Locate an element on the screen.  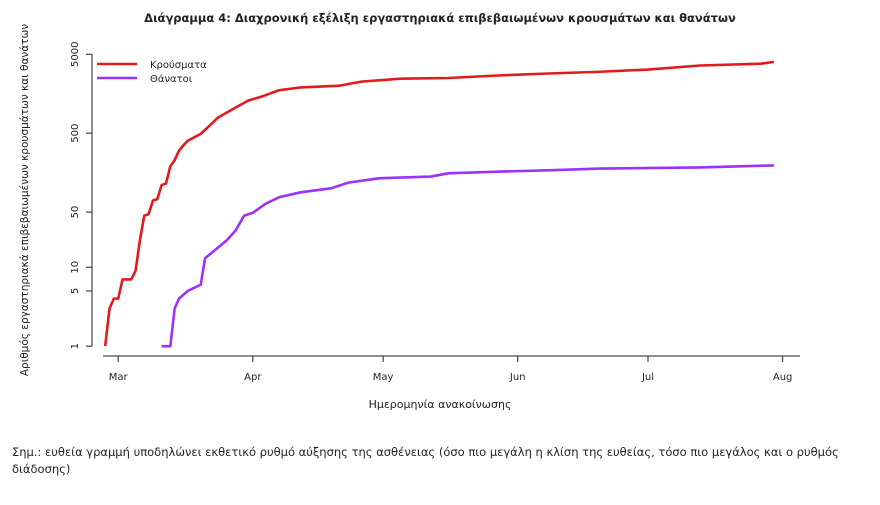
x-tick-label: Jul is located at coordinates (647, 377).